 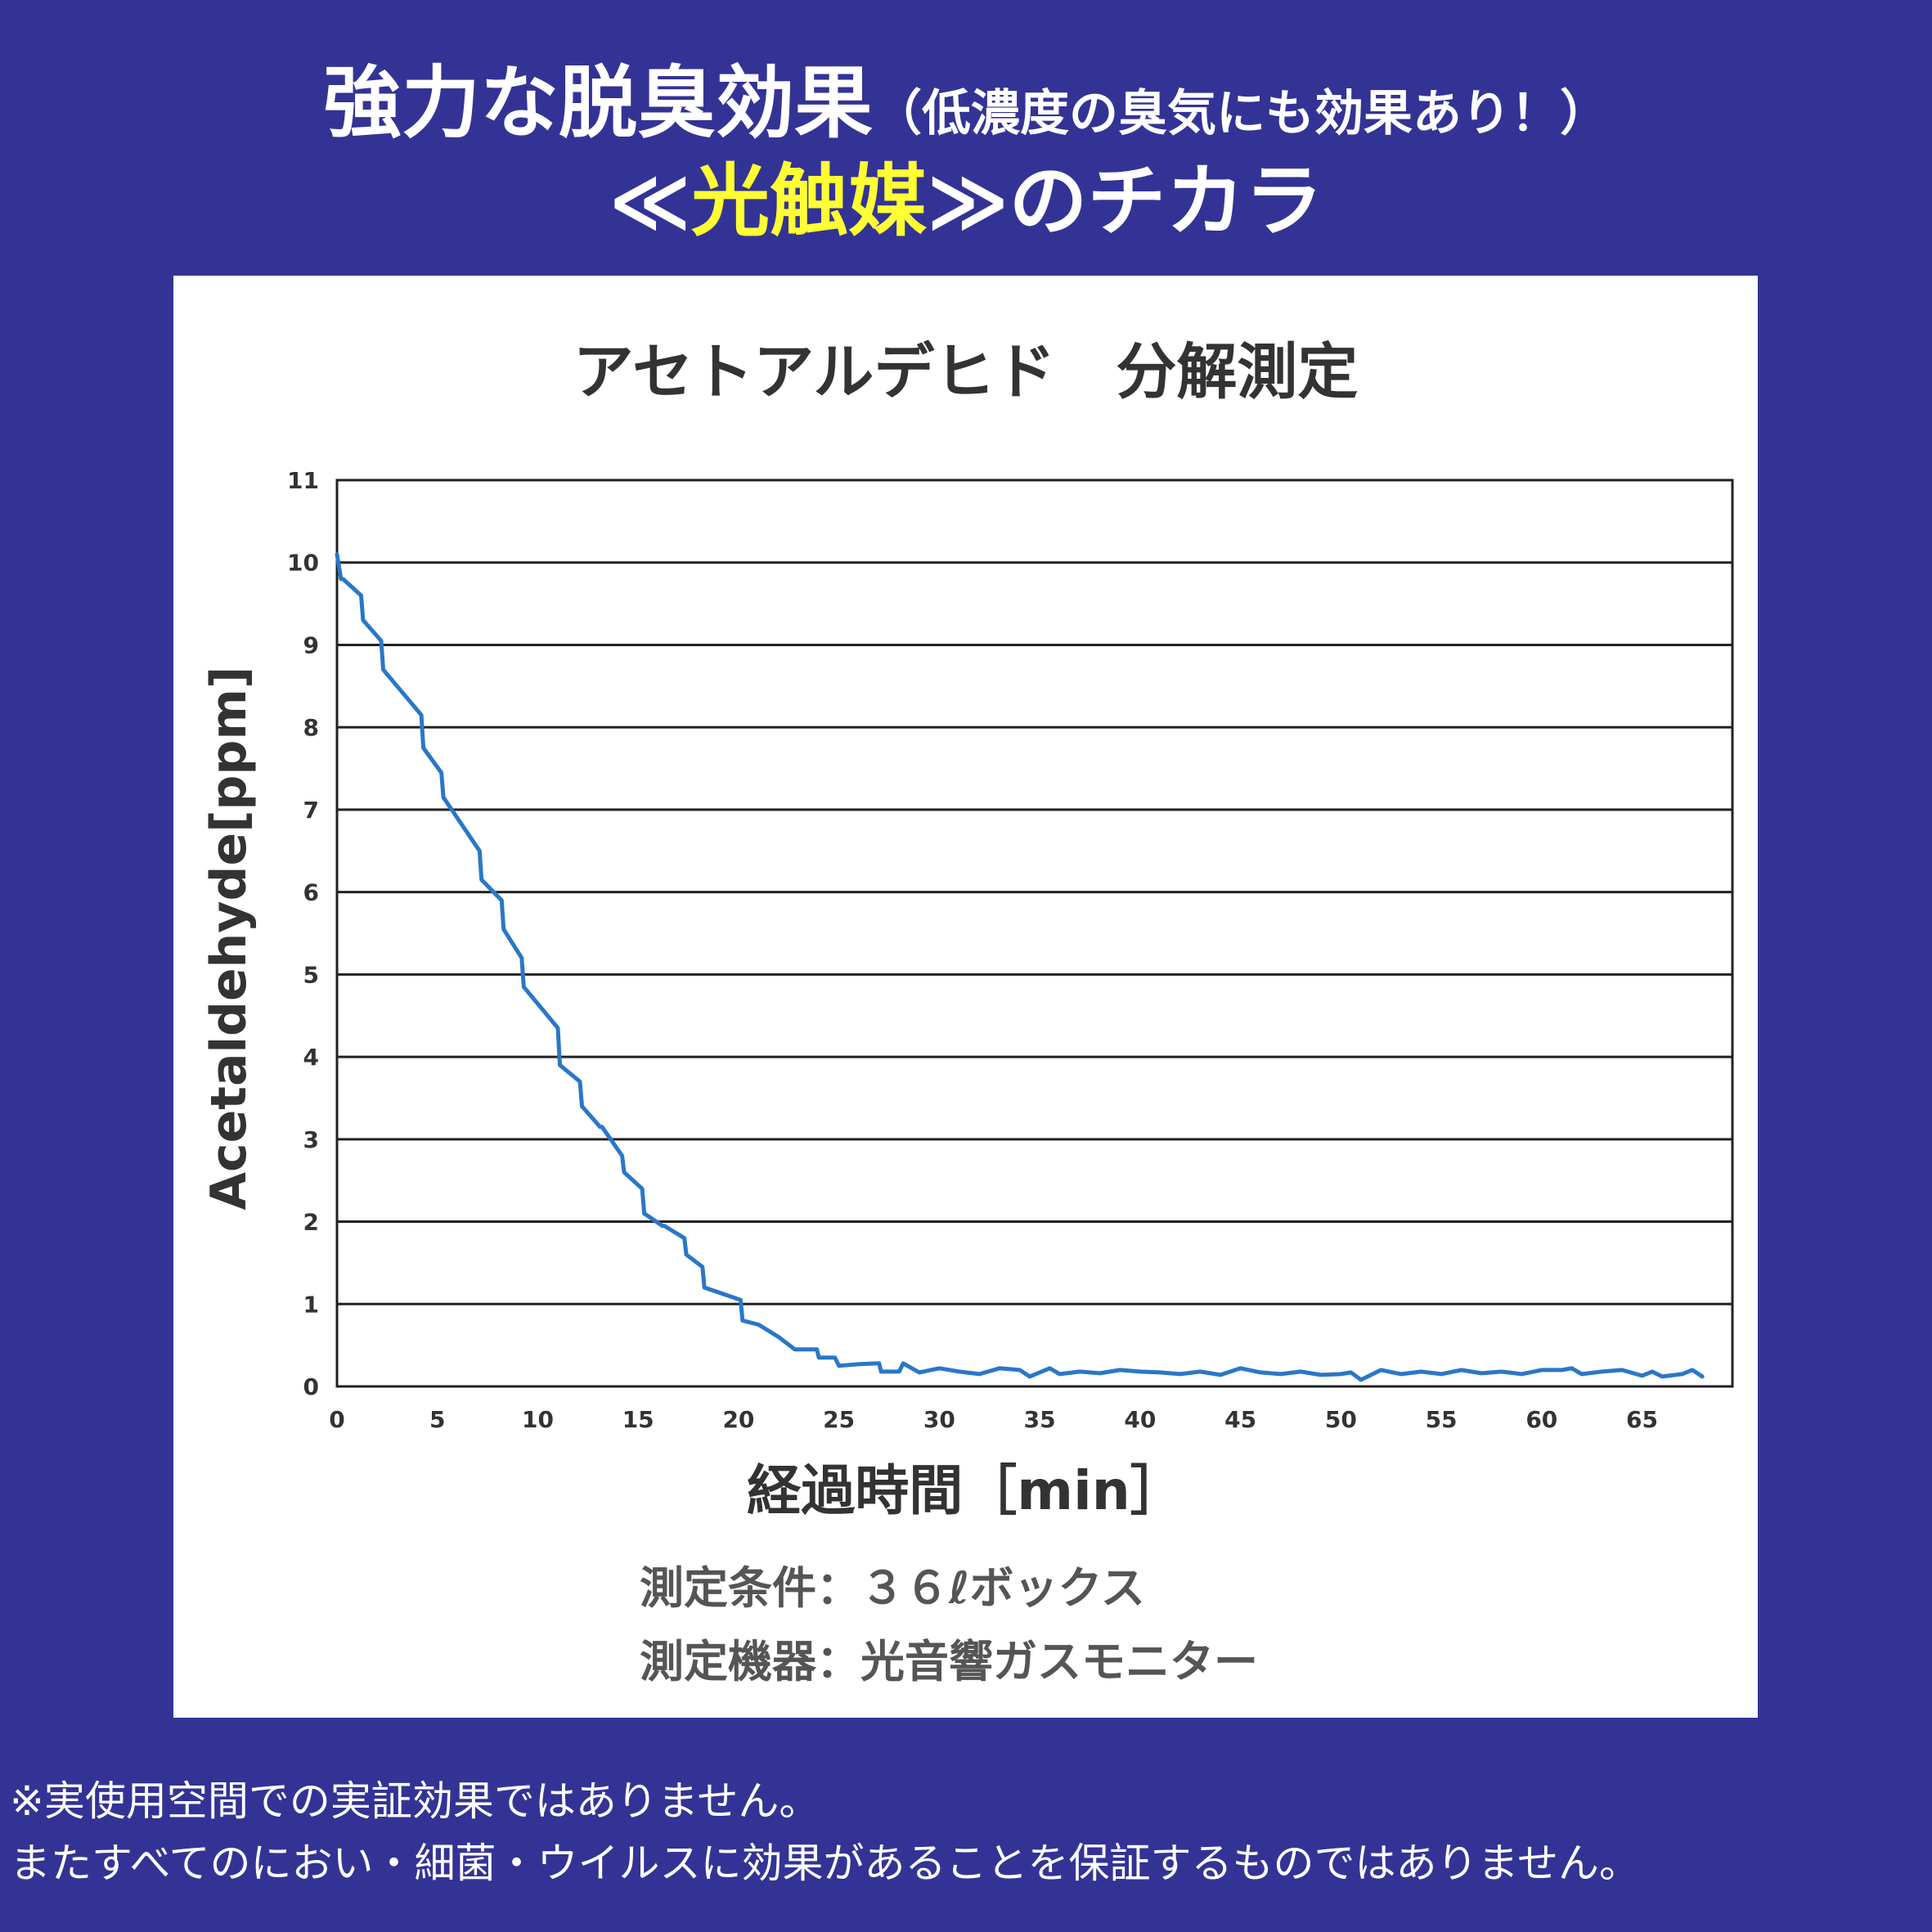 What do you see at coordinates (311, 974) in the screenshot?
I see `y-tick-label-5: 5` at bounding box center [311, 974].